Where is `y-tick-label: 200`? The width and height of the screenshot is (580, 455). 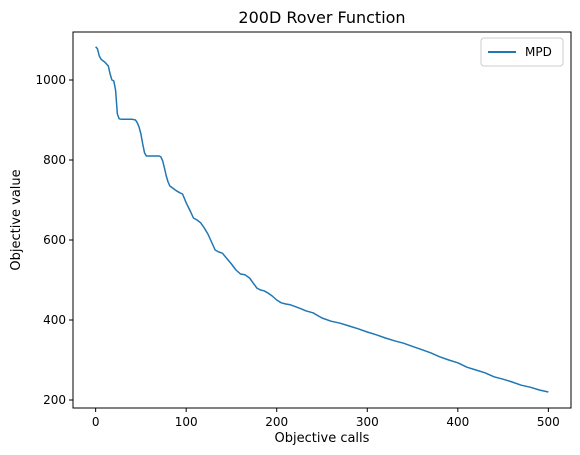
y-tick-label: 200 is located at coordinates (54, 400).